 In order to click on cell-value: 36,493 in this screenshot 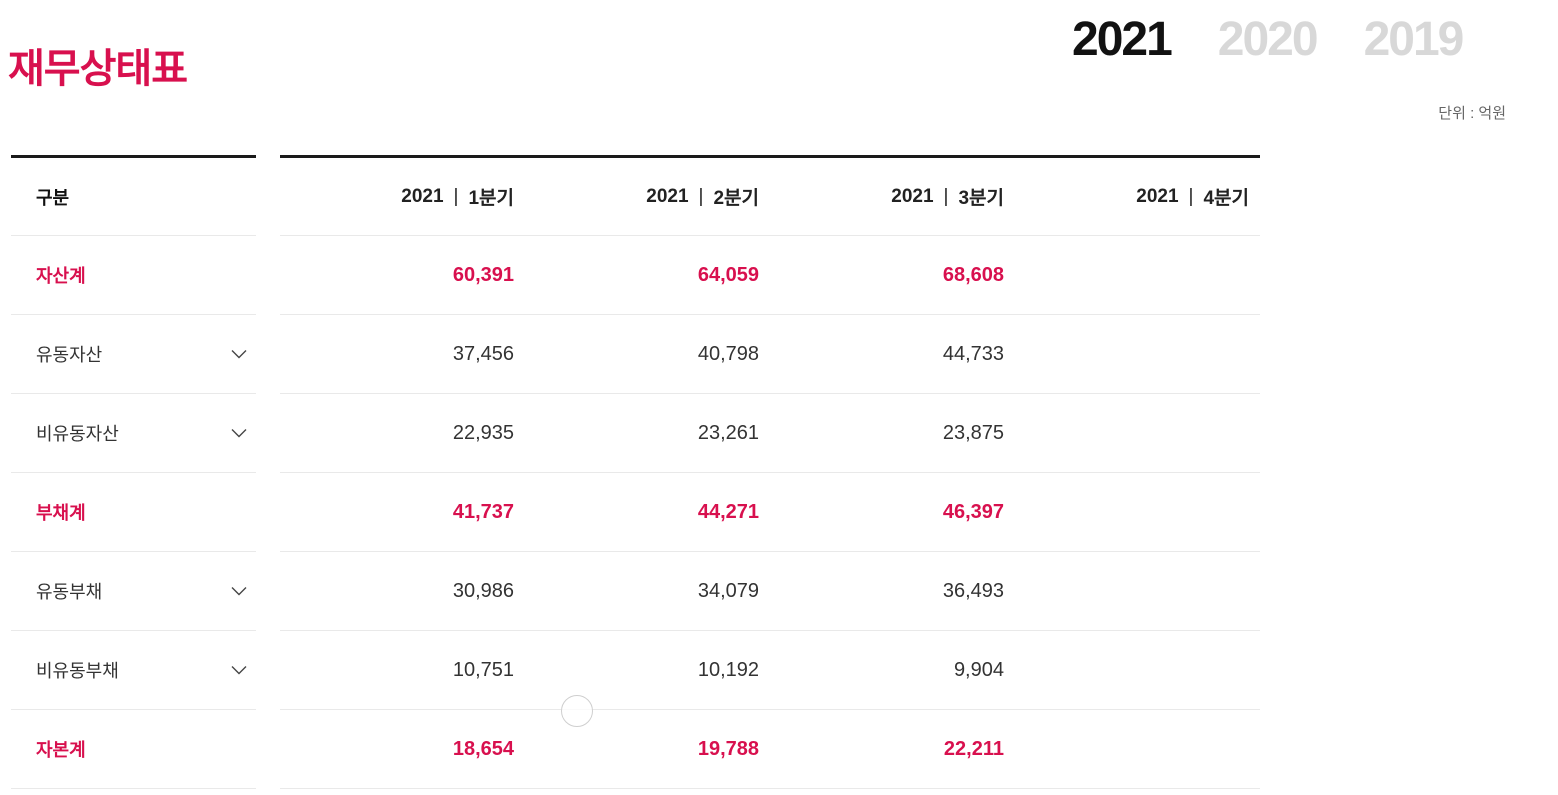, I will do `click(973, 590)`.